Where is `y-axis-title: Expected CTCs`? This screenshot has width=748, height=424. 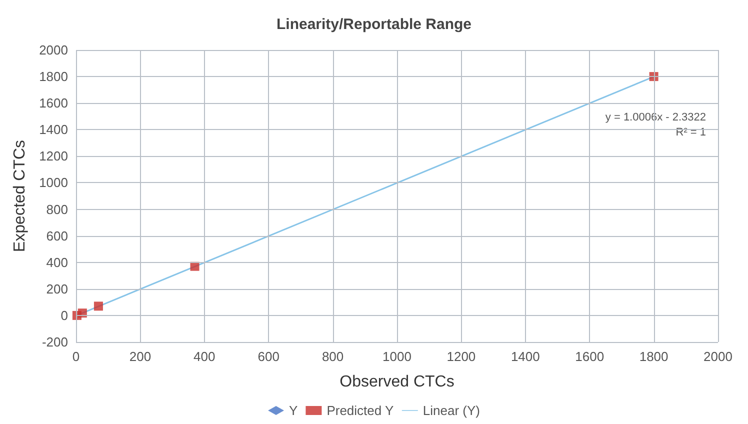
y-axis-title: Expected CTCs is located at coordinates (20, 196).